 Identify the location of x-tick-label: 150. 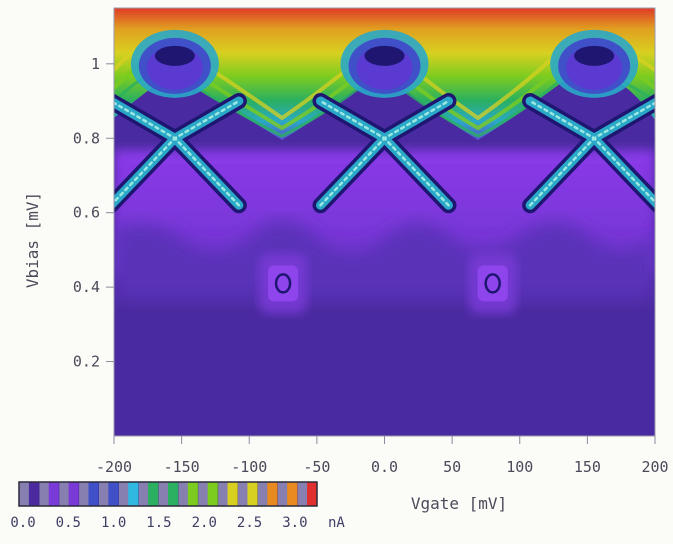
(587, 467).